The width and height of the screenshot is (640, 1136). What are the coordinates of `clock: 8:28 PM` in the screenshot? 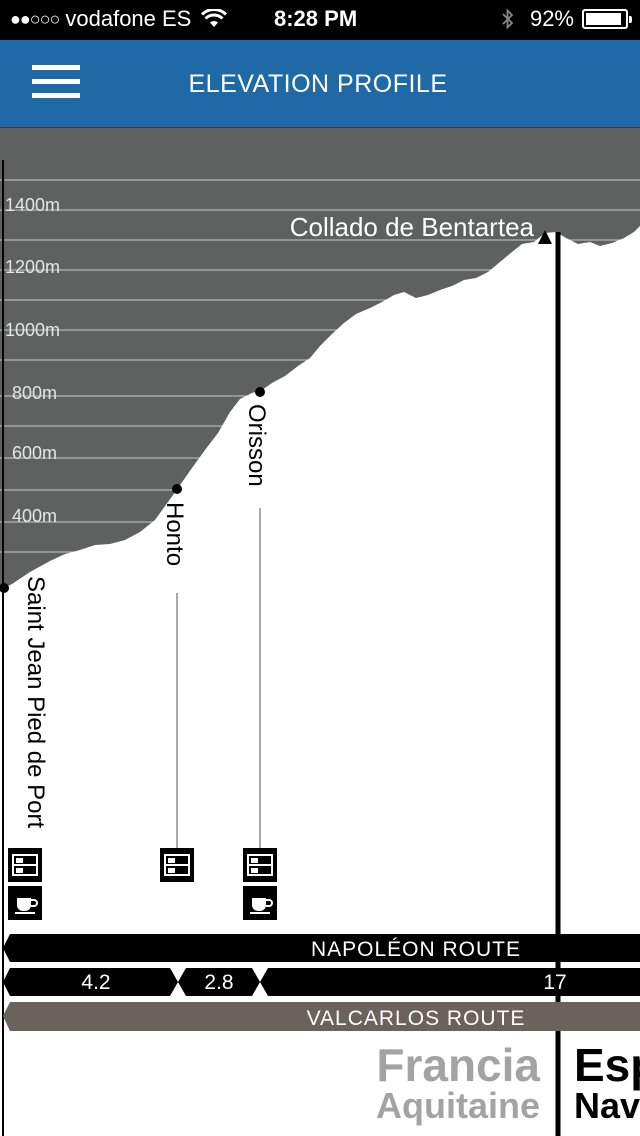 It's located at (316, 18).